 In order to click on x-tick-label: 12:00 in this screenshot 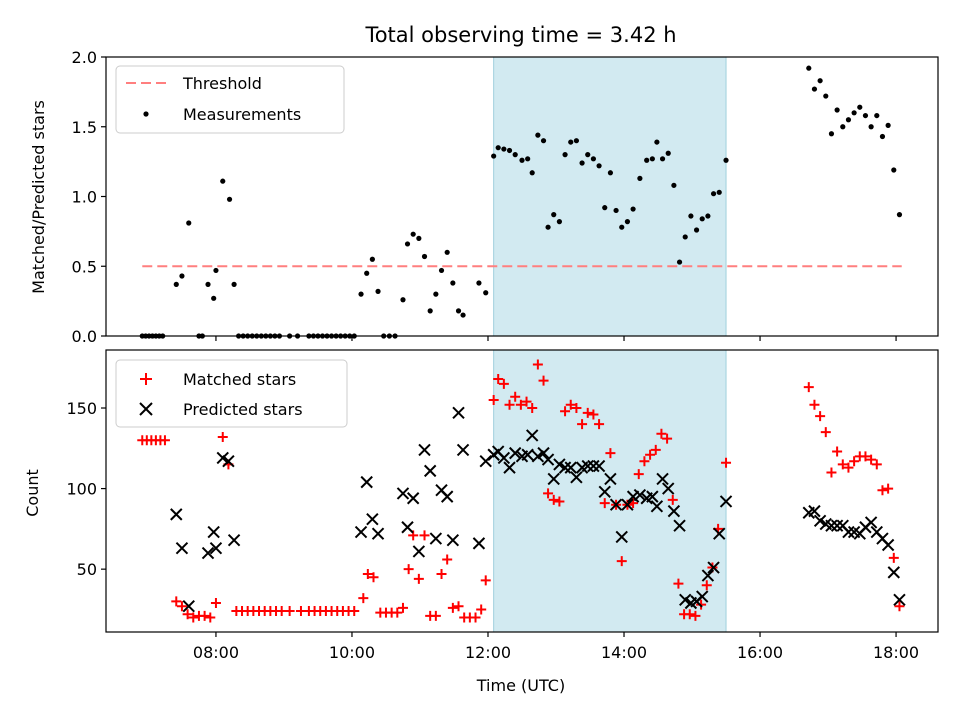, I will do `click(488, 652)`.